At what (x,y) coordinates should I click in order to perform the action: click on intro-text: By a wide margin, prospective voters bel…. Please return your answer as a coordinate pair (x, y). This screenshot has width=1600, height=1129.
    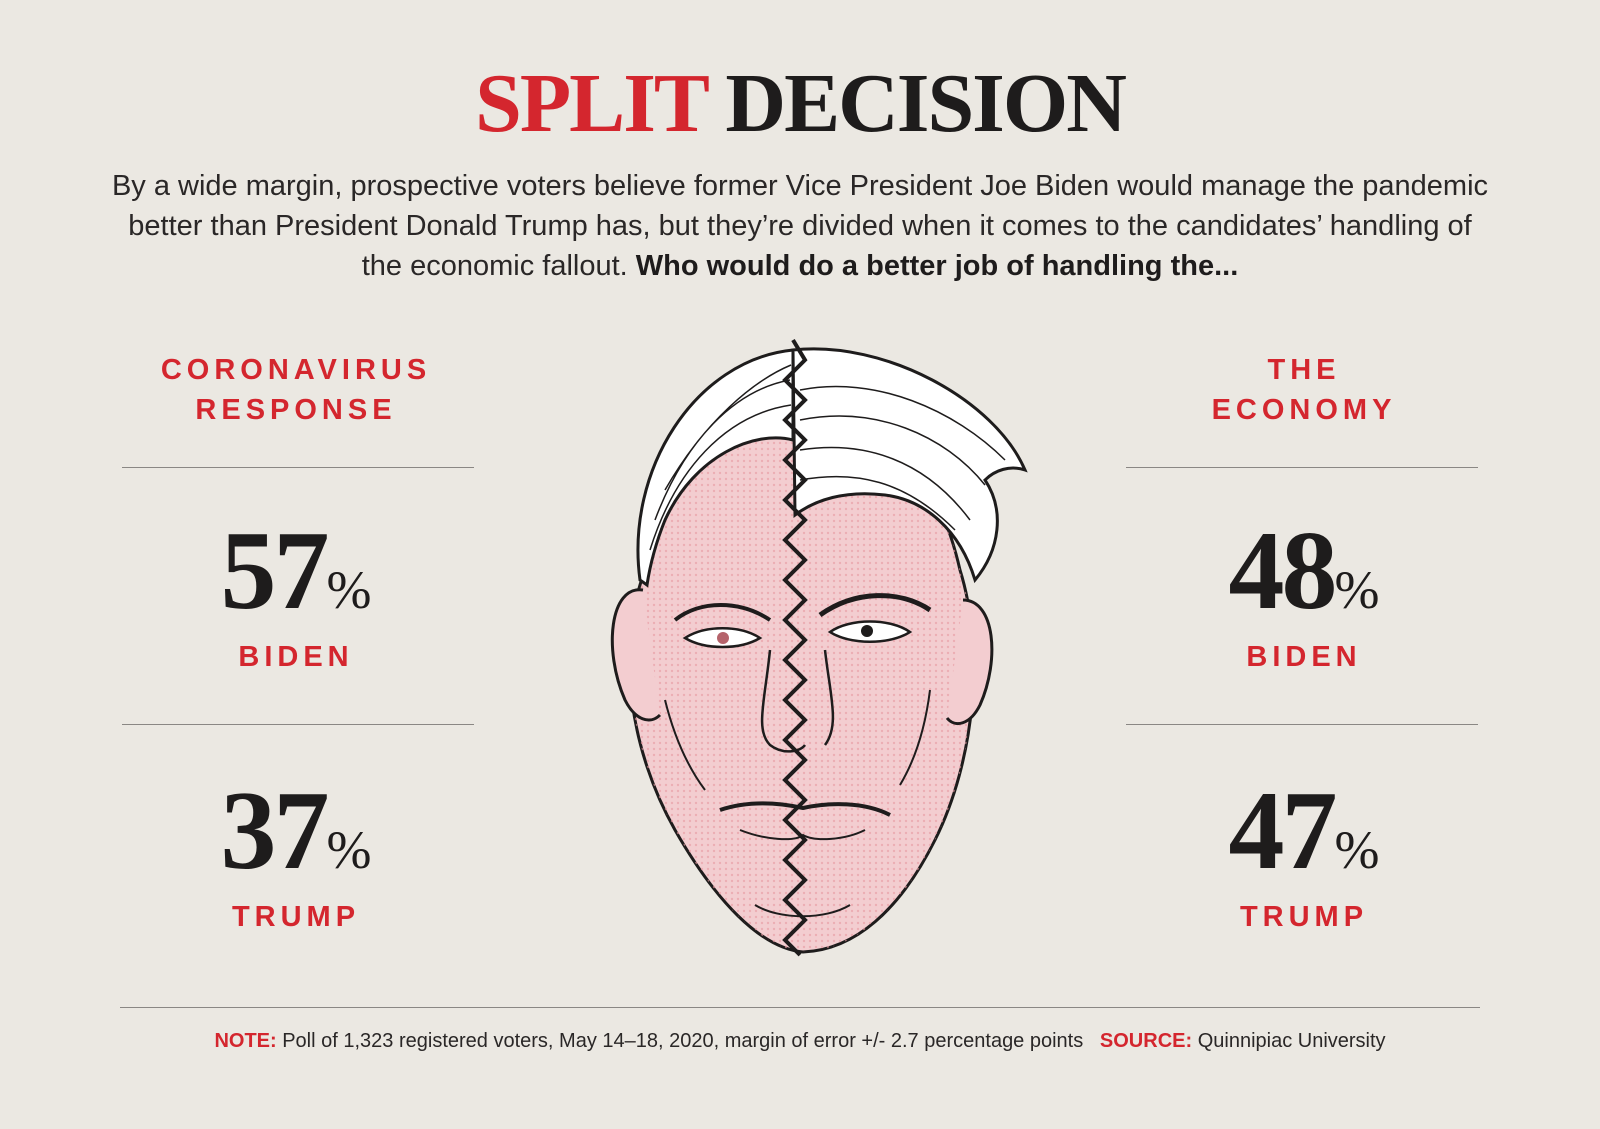
    Looking at the image, I should click on (800, 226).